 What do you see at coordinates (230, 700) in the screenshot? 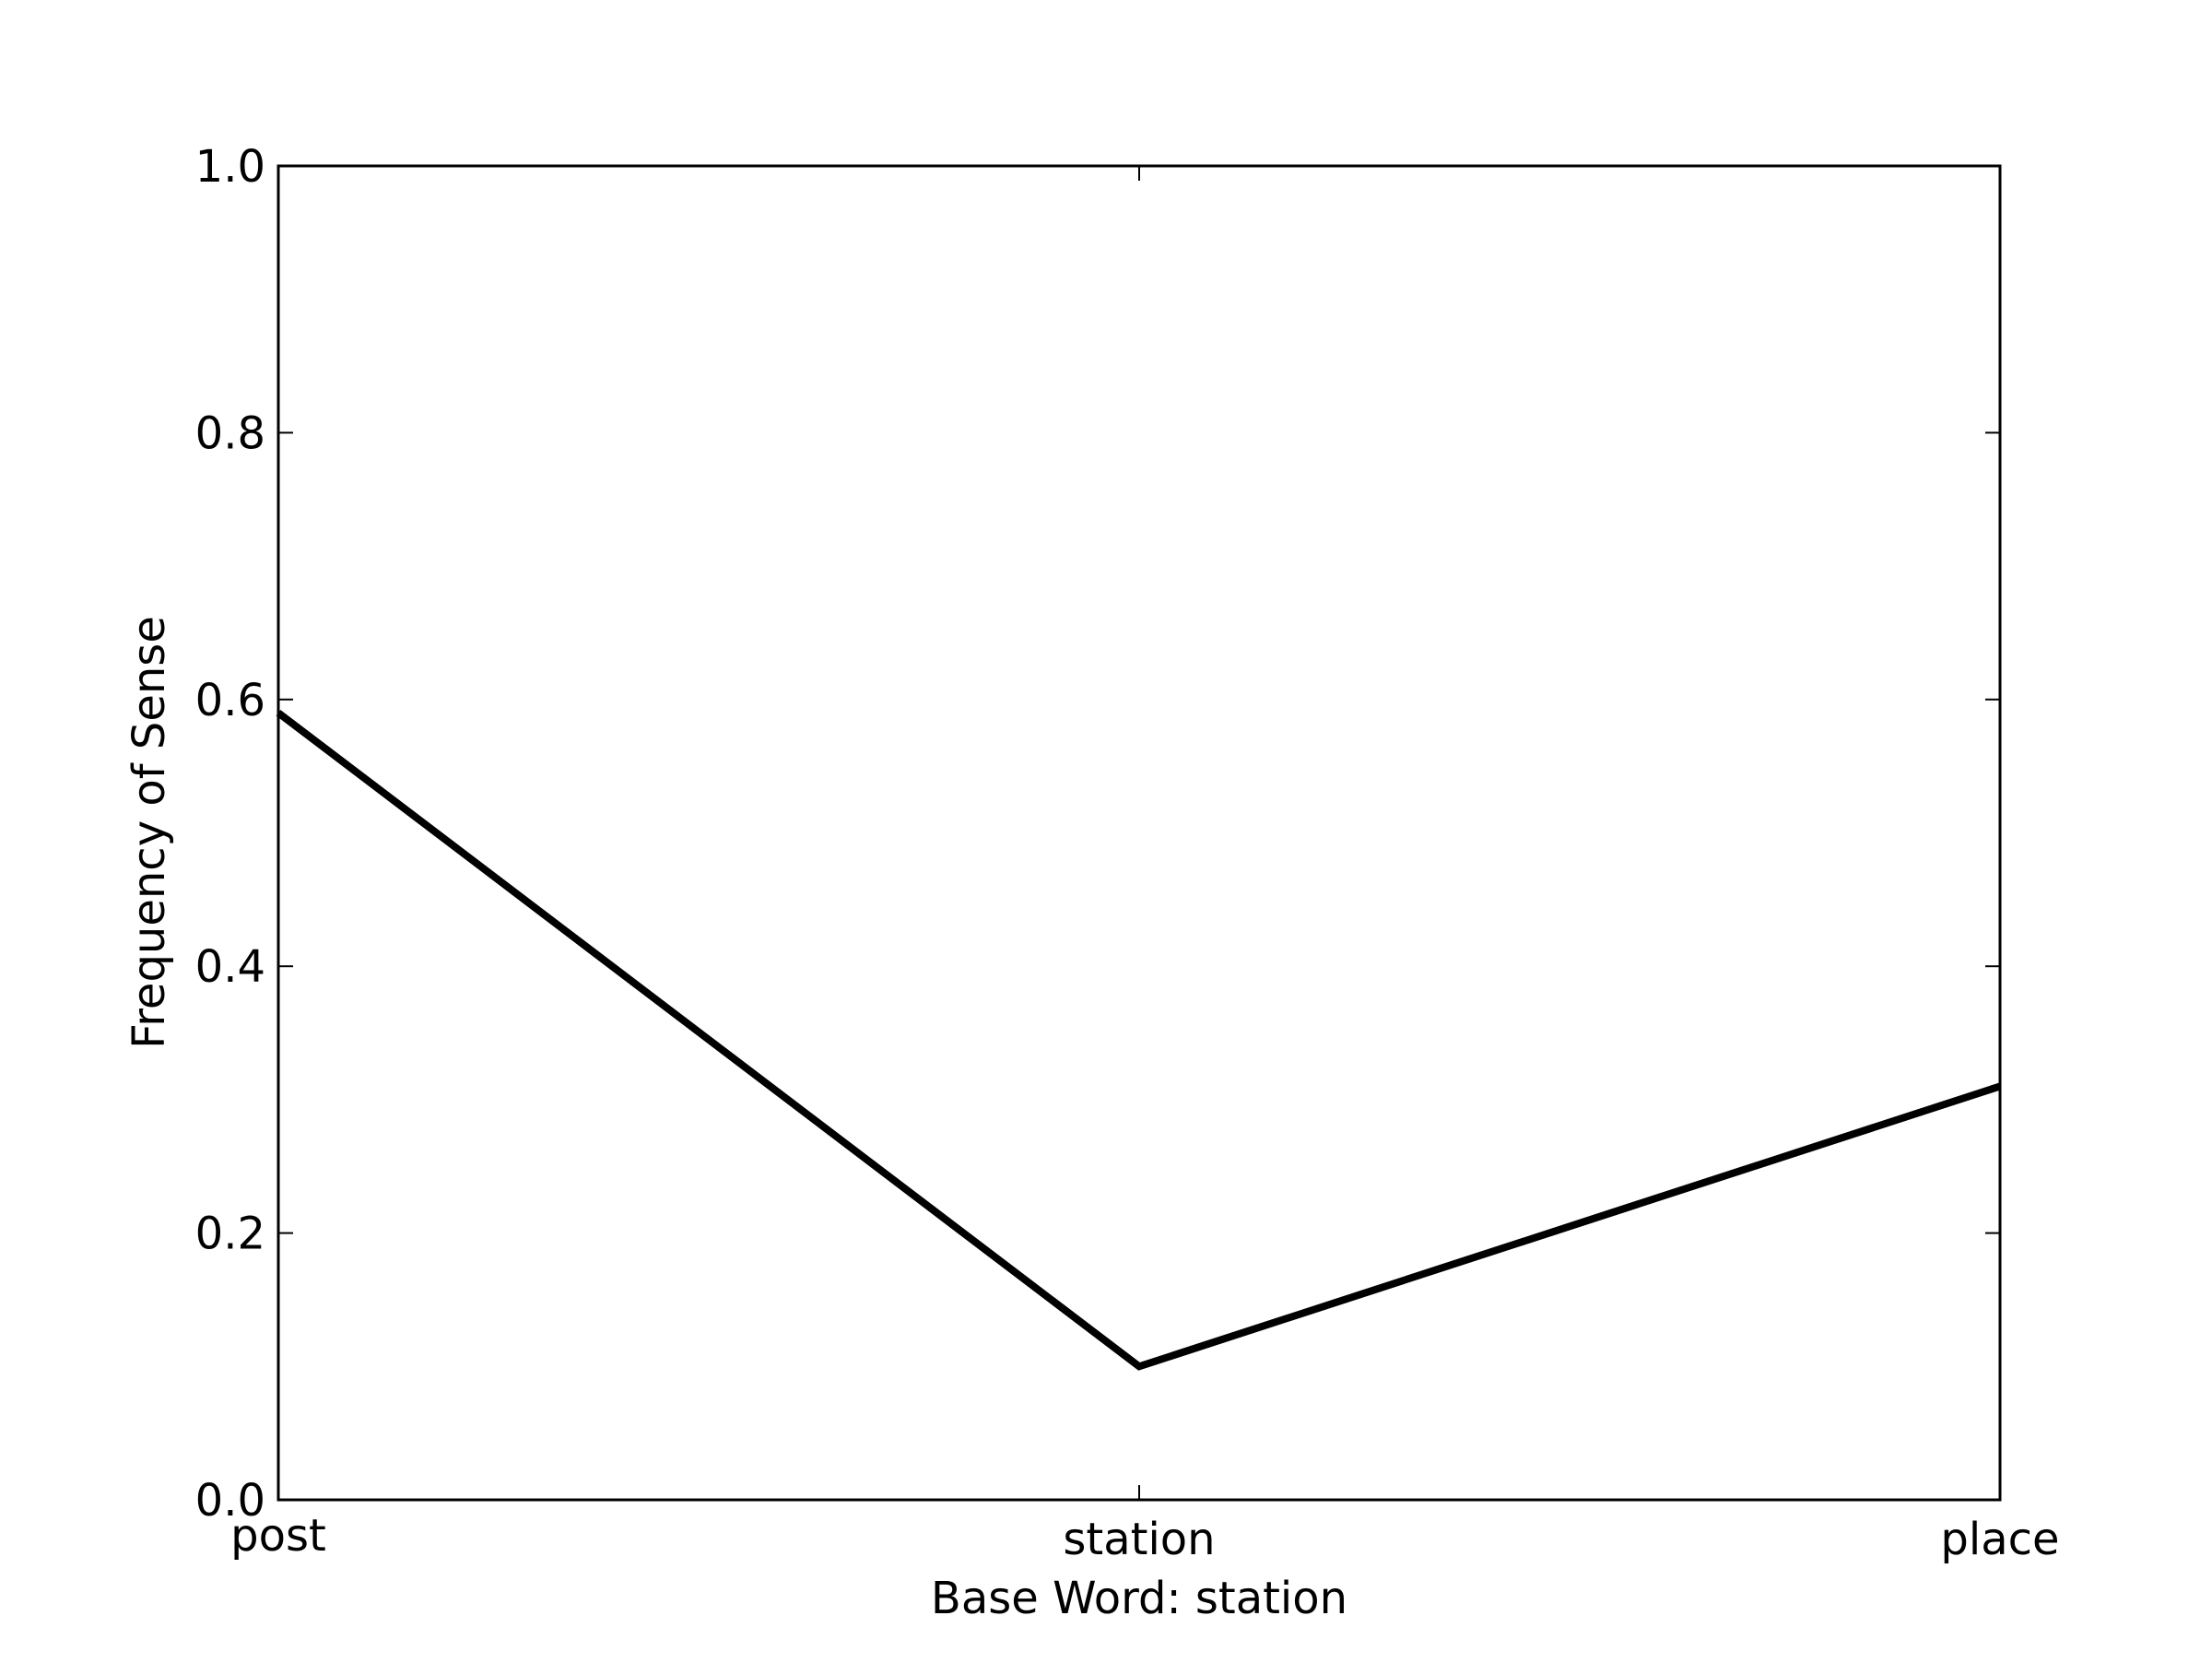
I see `y-tick-label: 0.6` at bounding box center [230, 700].